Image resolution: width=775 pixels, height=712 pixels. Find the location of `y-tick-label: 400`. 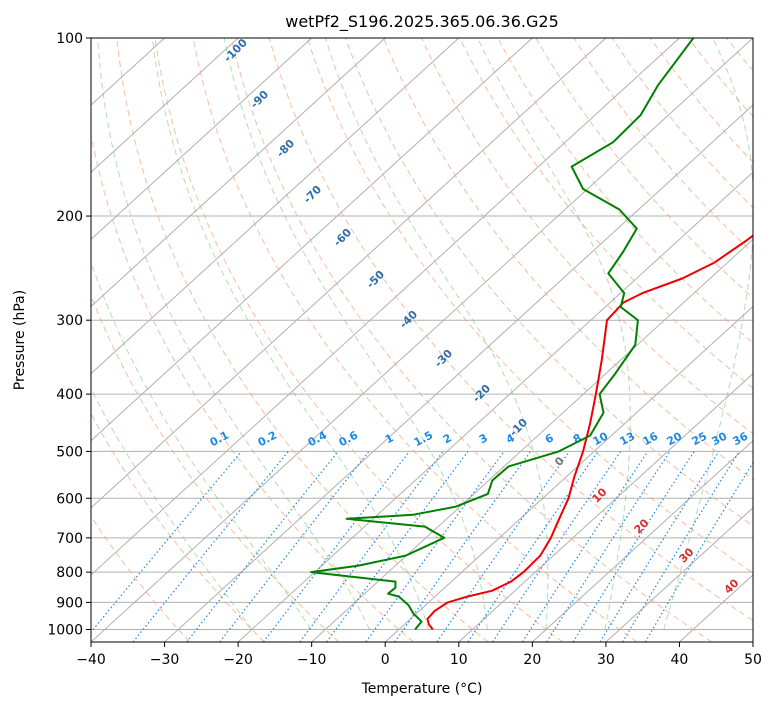

y-tick-label: 400 is located at coordinates (69, 395).